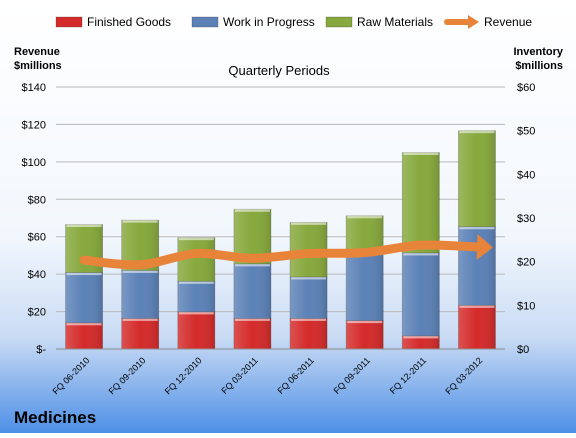  I want to click on right-tick-label: $40, so click(526, 175).